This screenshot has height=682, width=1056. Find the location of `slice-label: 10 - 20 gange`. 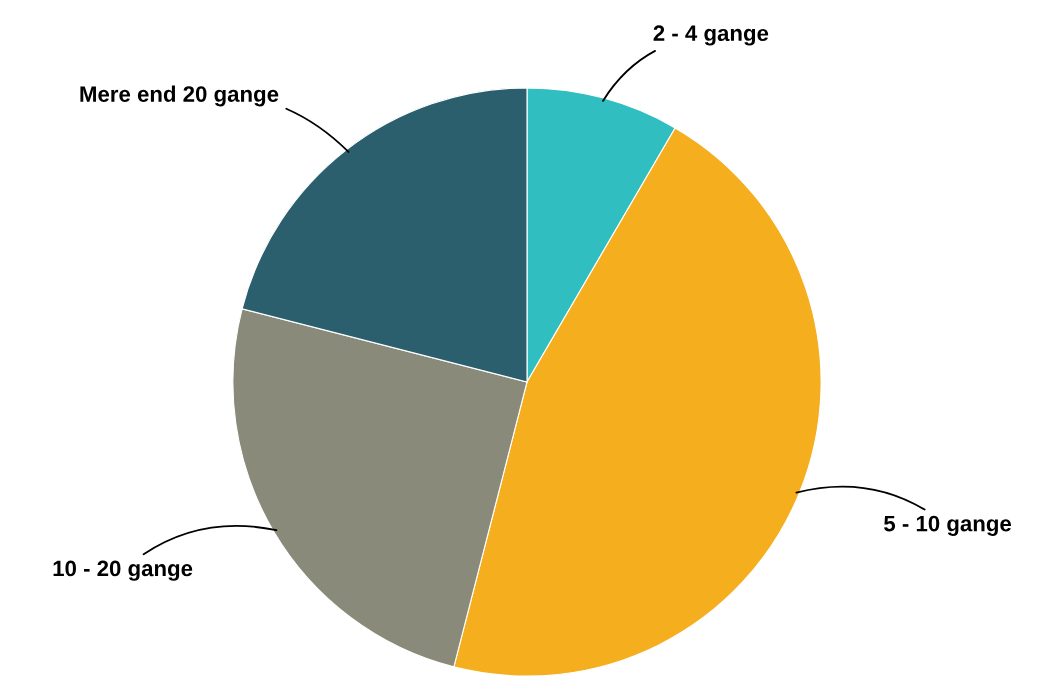

slice-label: 10 - 20 gange is located at coordinates (123, 570).